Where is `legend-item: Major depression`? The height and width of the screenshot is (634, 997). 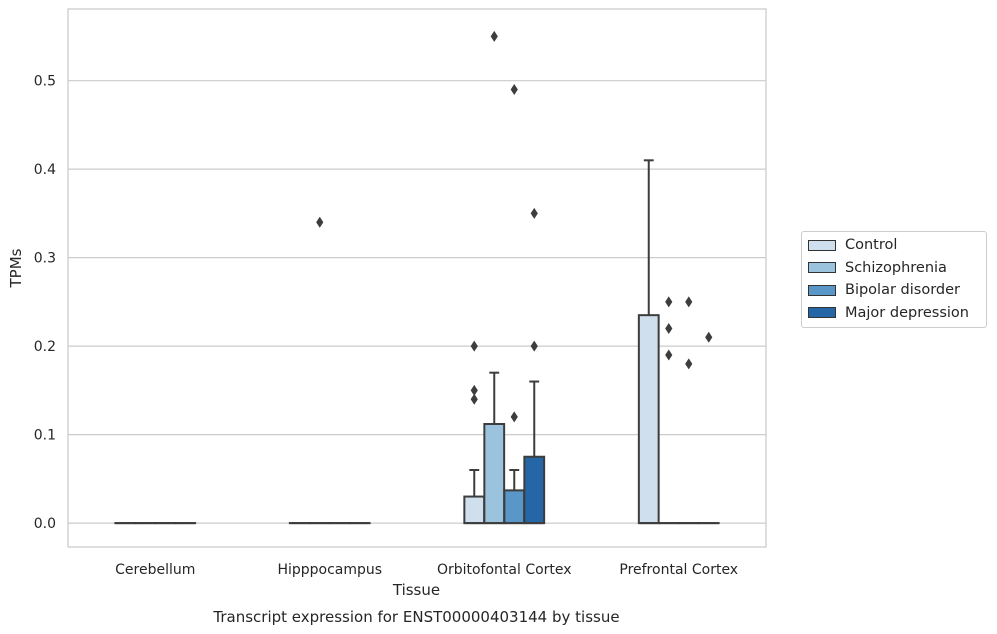 legend-item: Major depression is located at coordinates (894, 313).